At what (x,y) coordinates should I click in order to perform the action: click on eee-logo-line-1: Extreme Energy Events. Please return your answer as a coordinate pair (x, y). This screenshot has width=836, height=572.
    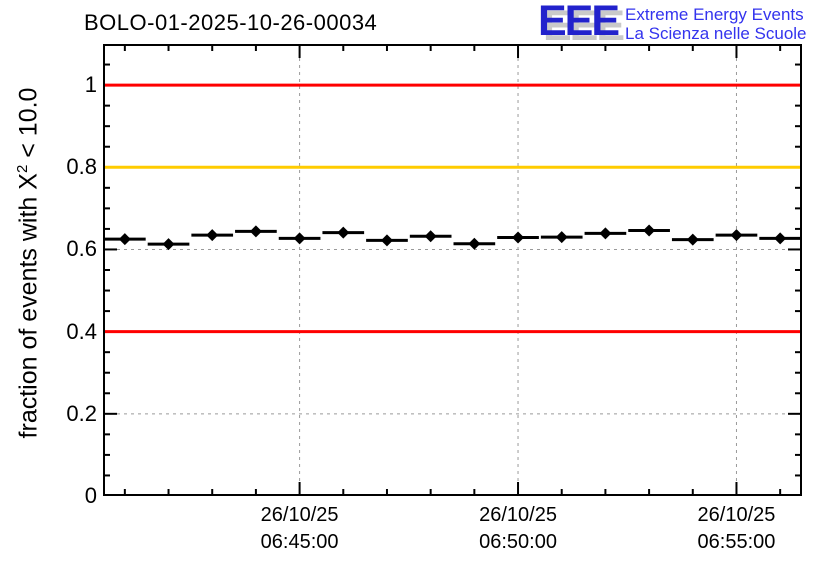
    Looking at the image, I should click on (714, 14).